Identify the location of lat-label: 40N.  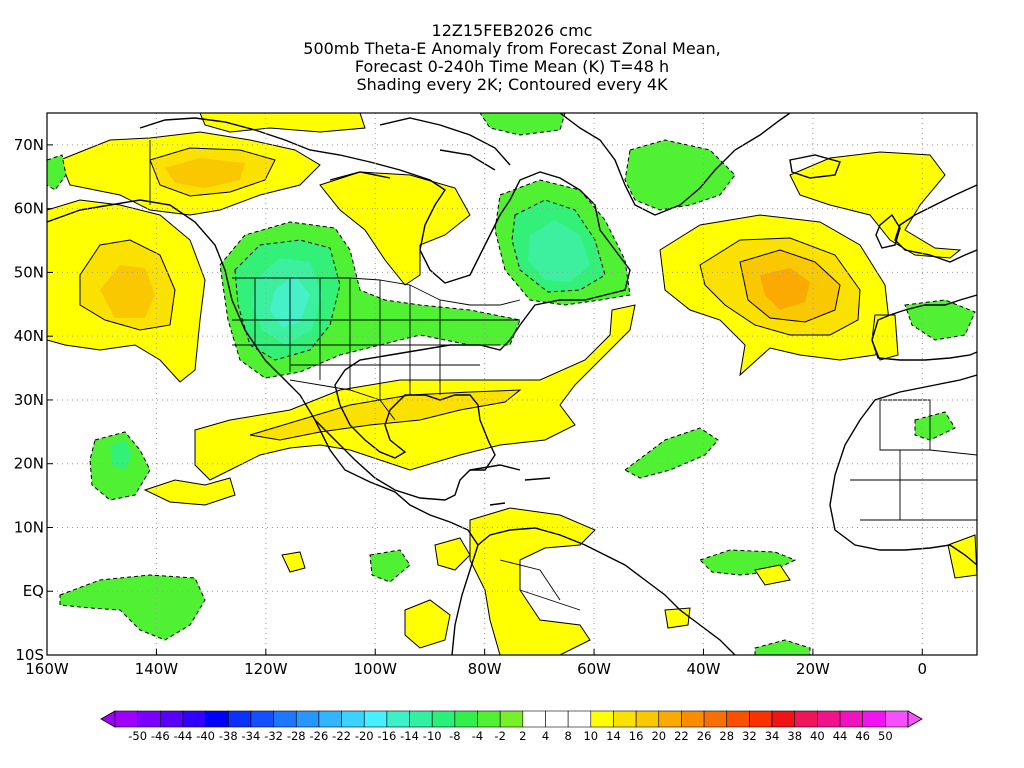
(29, 336).